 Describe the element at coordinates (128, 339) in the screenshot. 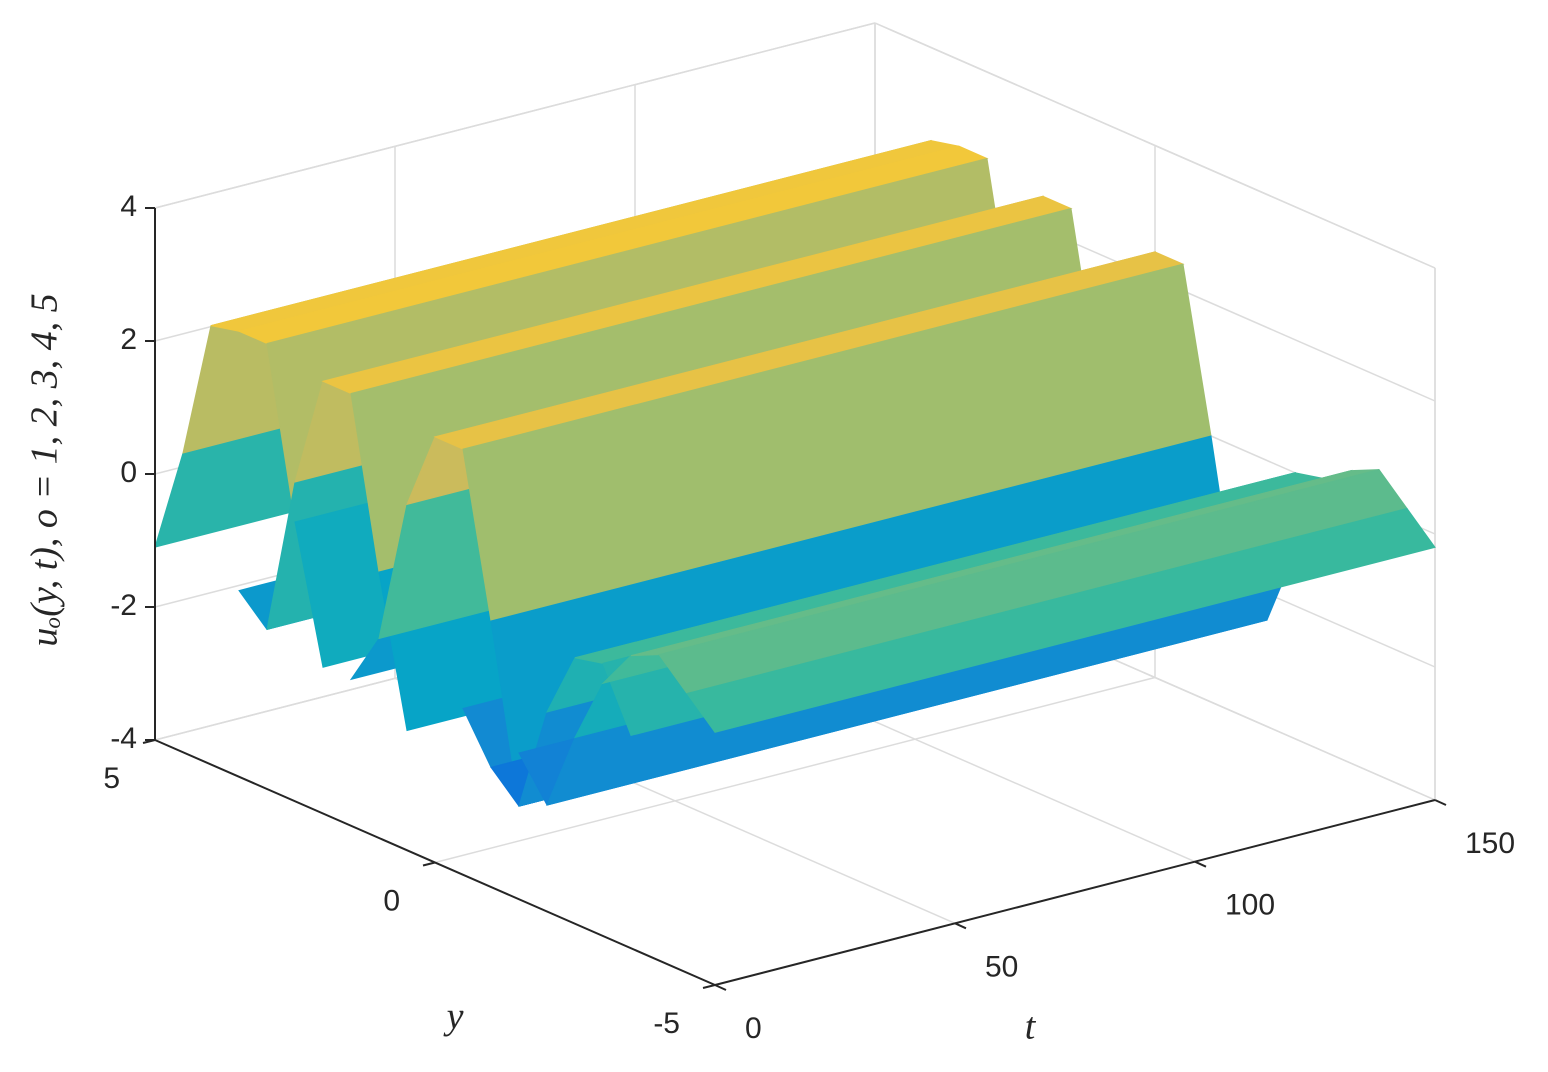

I see `z-tick-label: 2` at that location.